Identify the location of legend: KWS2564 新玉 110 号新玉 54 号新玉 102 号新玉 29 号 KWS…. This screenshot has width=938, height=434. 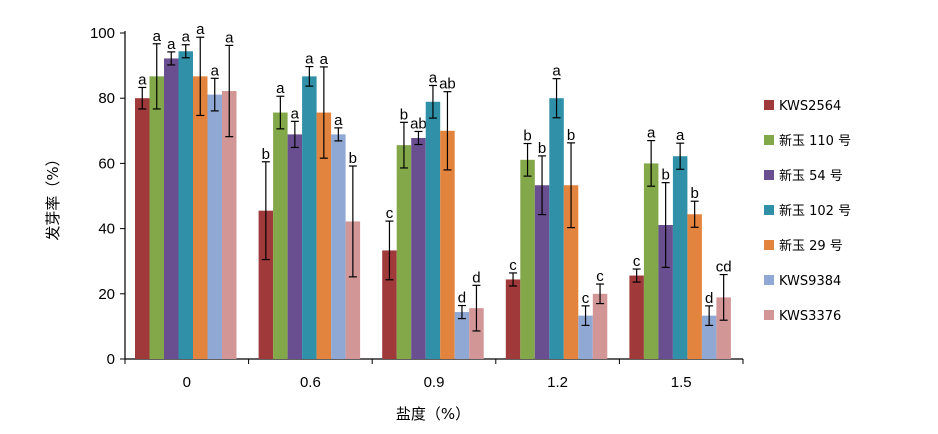
(807, 211).